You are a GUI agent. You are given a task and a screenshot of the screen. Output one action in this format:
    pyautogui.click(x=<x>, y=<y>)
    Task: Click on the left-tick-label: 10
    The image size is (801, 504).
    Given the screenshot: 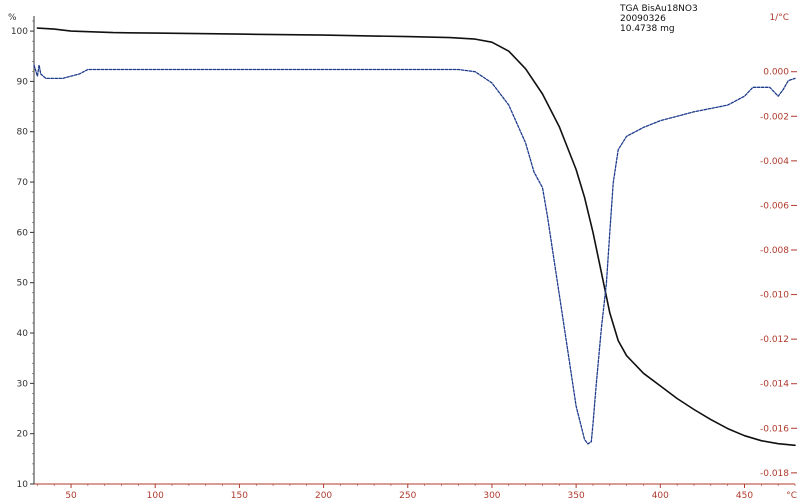 What is the action you would take?
    pyautogui.click(x=23, y=485)
    